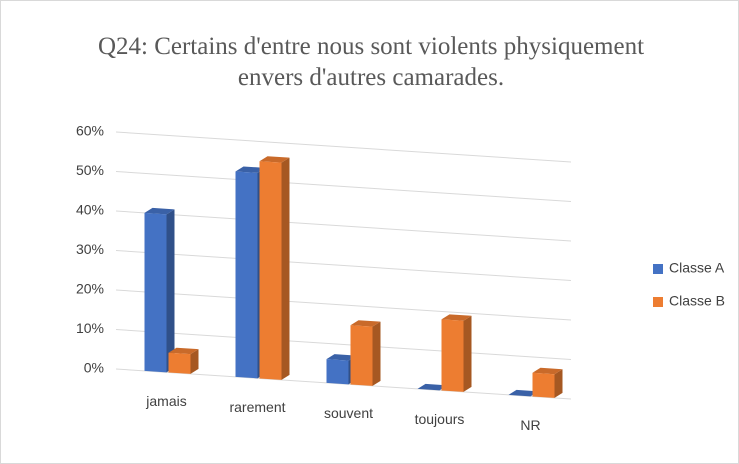 Image resolution: width=739 pixels, height=464 pixels. What do you see at coordinates (90, 249) in the screenshot?
I see `y-tick-label: 30%` at bounding box center [90, 249].